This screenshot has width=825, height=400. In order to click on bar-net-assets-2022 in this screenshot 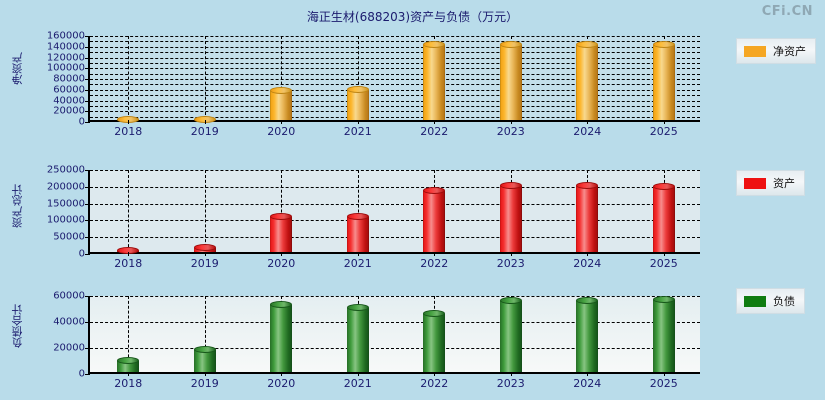, I will do `click(434, 80)`.